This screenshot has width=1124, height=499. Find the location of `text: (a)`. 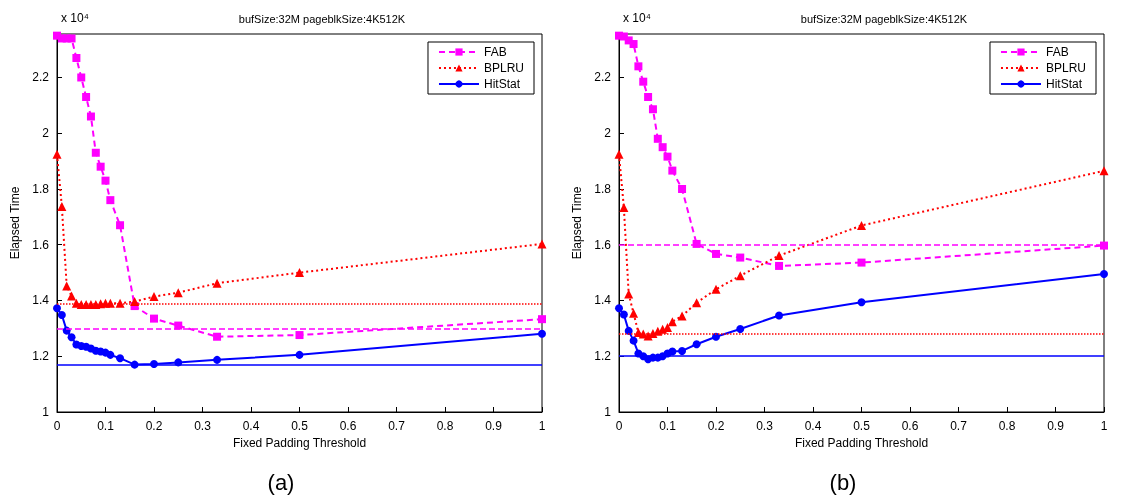

text: (a) is located at coordinates (281, 482).